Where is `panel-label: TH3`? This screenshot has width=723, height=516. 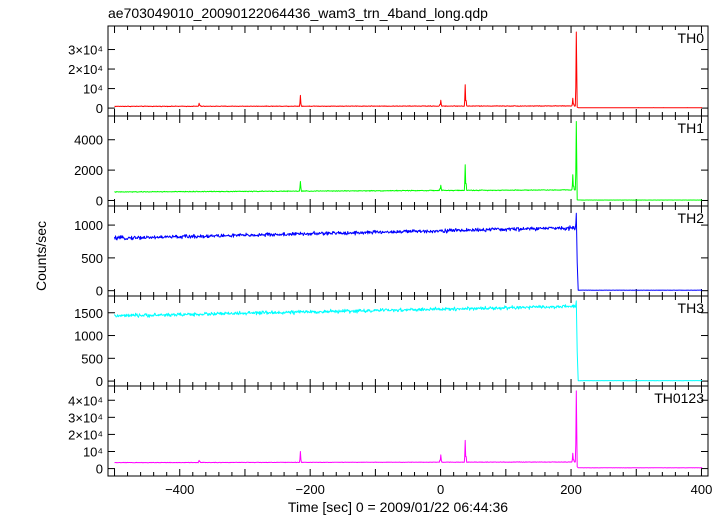 panel-label: TH3 is located at coordinates (691, 308).